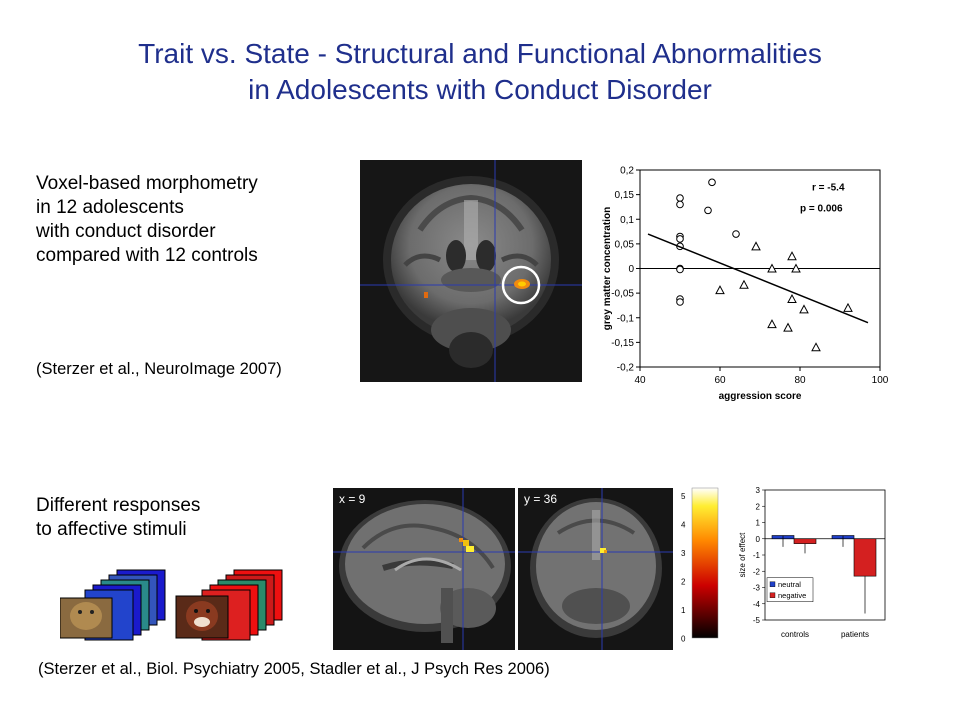 This screenshot has height=720, width=960. Describe the element at coordinates (625, 195) in the screenshot. I see `y-tick-label: 0,15` at that location.